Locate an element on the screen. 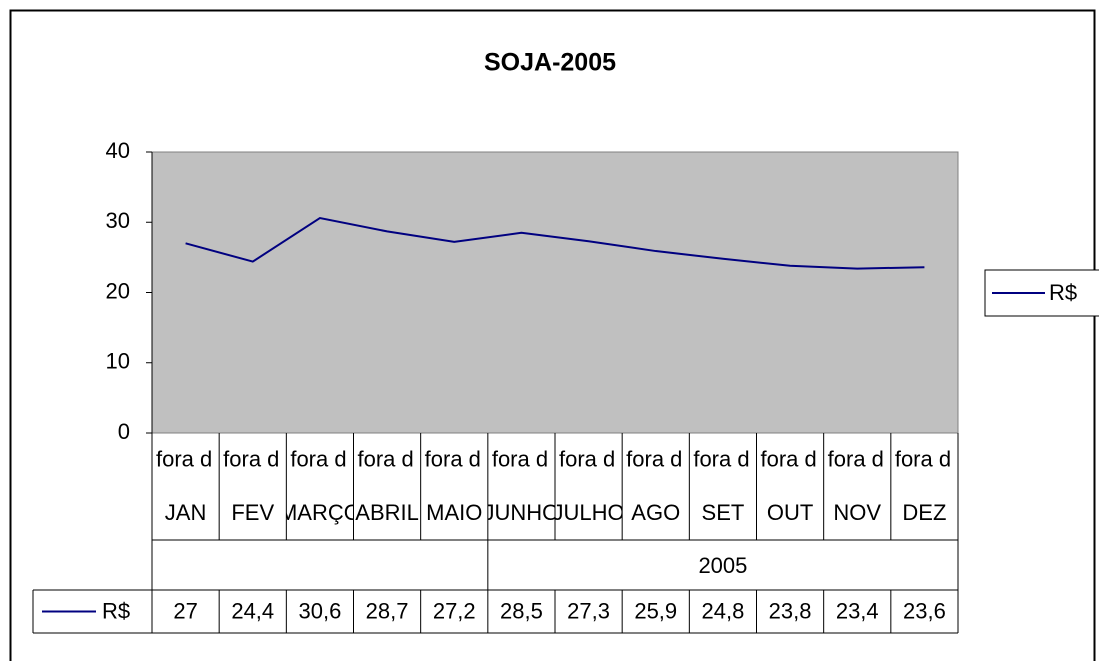 Image resolution: width=1099 pixels, height=661 pixels. x-tick-label: FEV is located at coordinates (252, 512).